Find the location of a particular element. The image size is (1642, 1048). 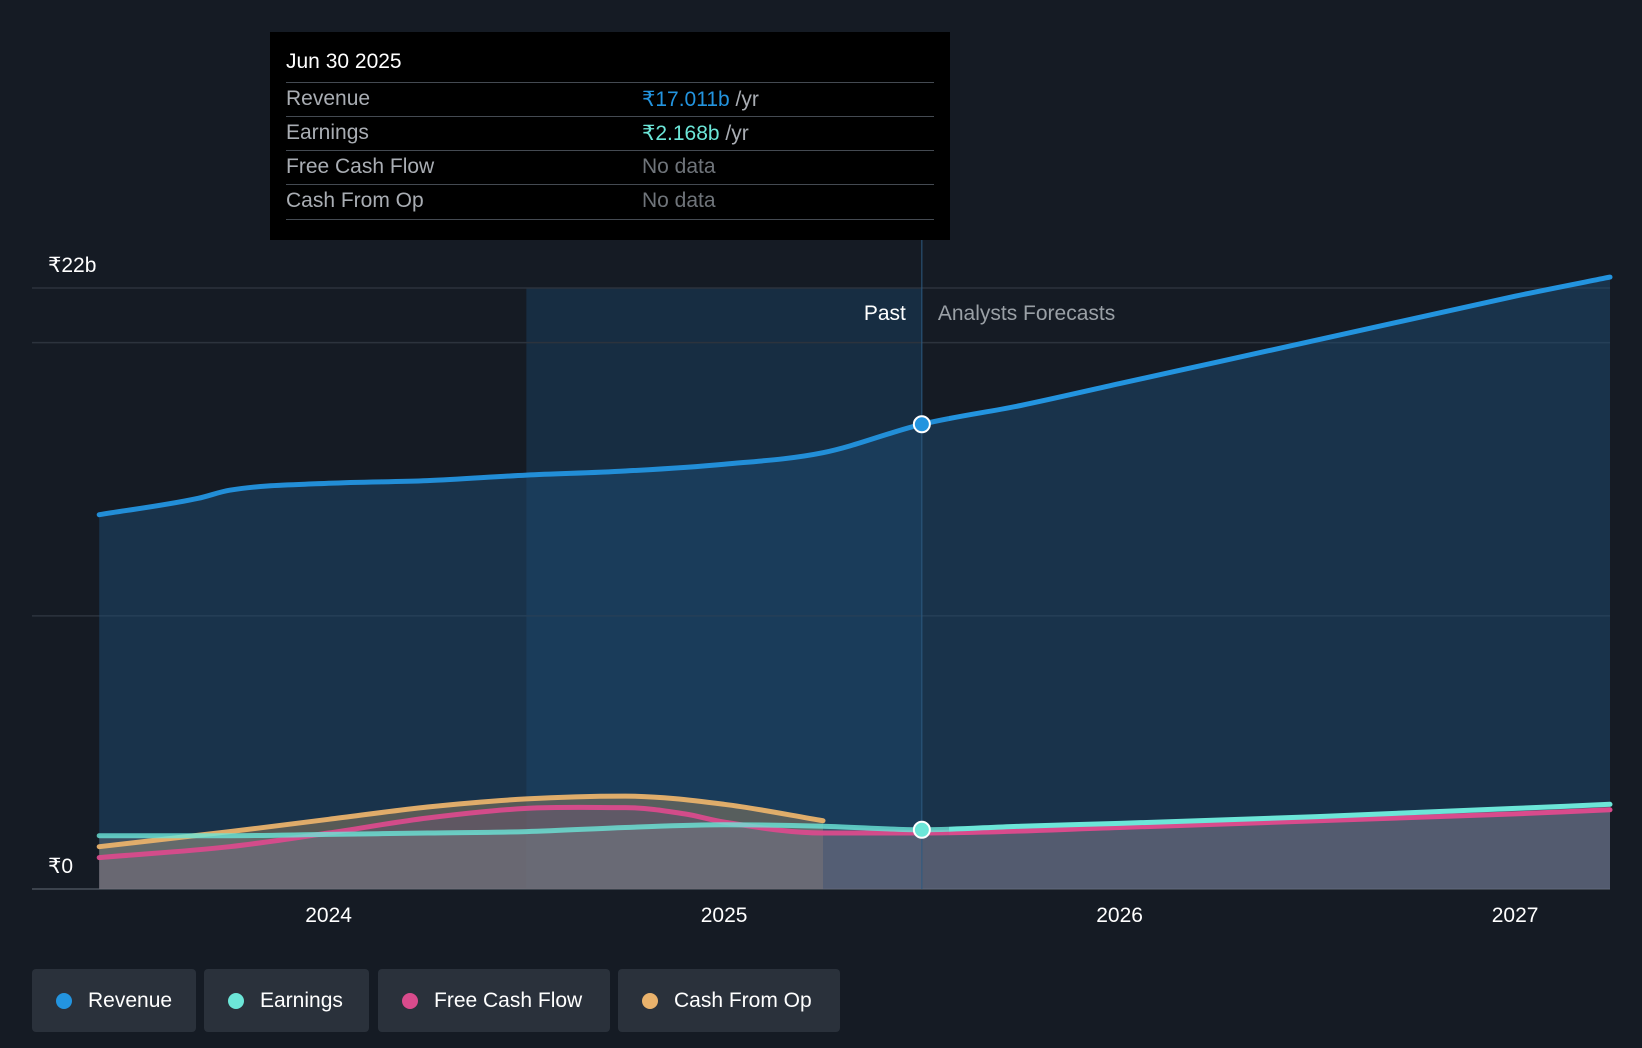

tooltip-date: Jun 30 2025 is located at coordinates (344, 61).